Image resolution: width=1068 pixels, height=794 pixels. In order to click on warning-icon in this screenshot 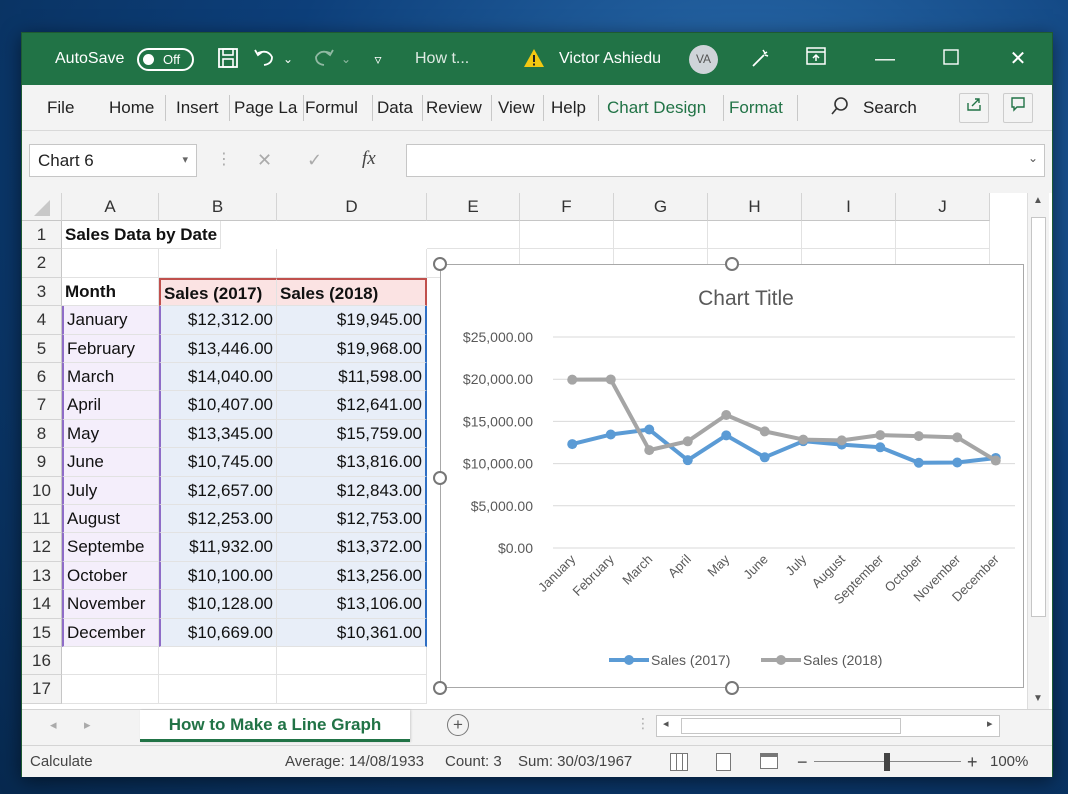, I will do `click(534, 59)`.